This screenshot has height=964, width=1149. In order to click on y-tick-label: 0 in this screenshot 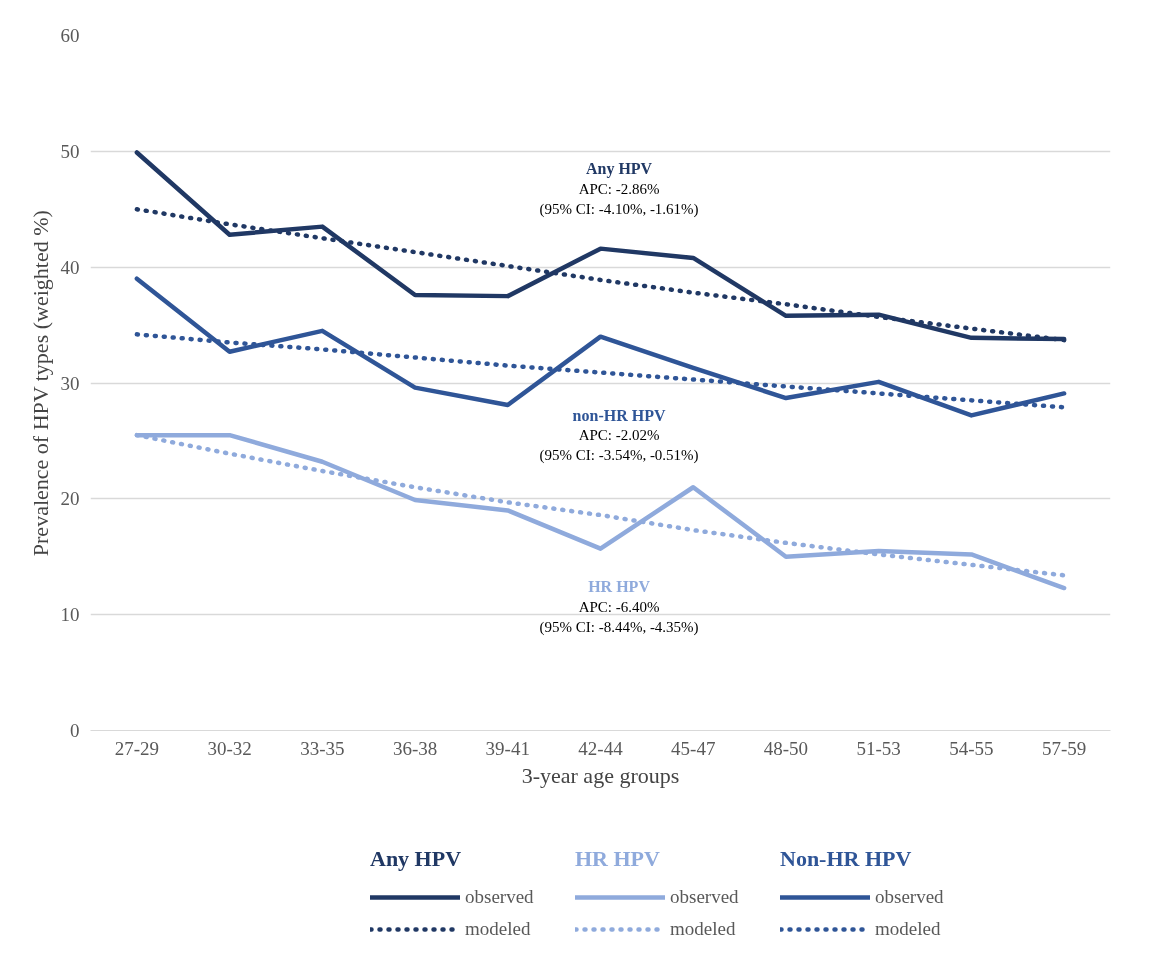, I will do `click(75, 730)`.